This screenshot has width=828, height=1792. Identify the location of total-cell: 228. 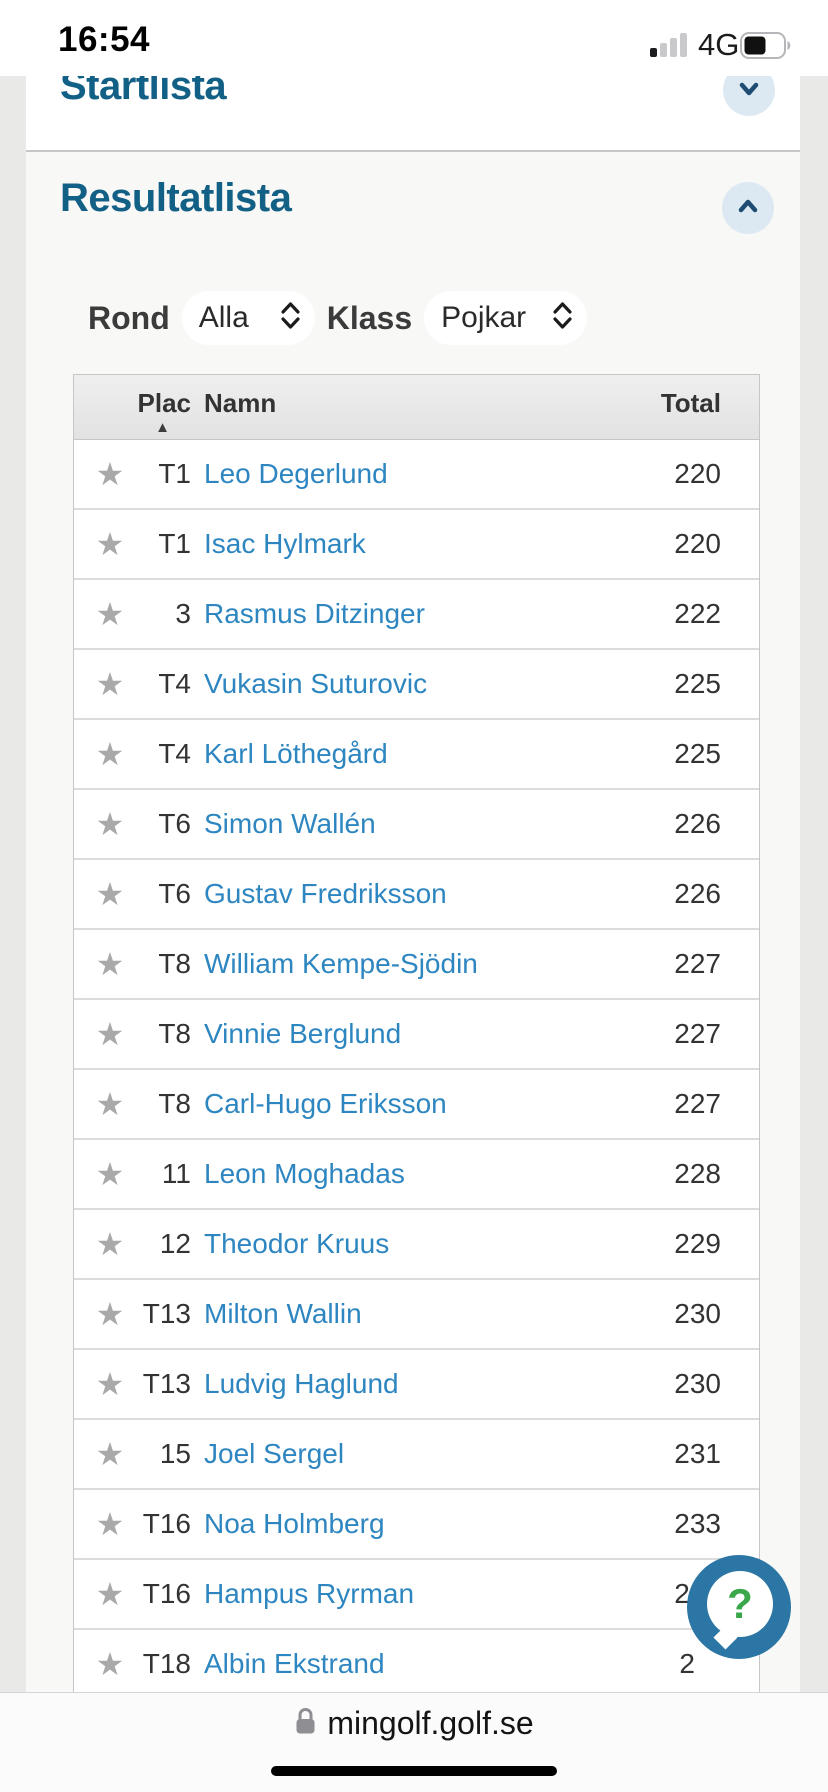
(697, 1173).